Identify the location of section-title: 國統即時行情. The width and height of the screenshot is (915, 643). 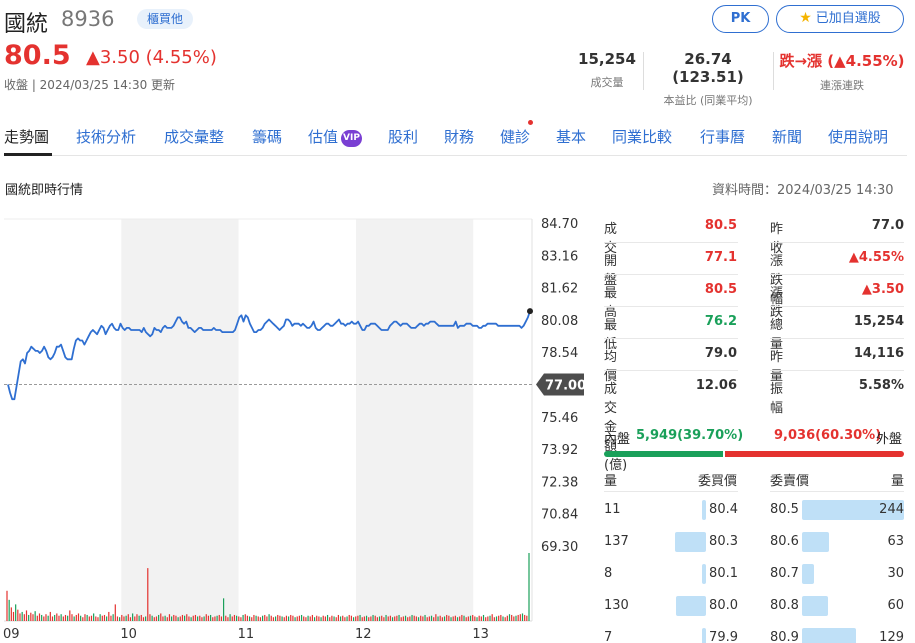
(44, 190).